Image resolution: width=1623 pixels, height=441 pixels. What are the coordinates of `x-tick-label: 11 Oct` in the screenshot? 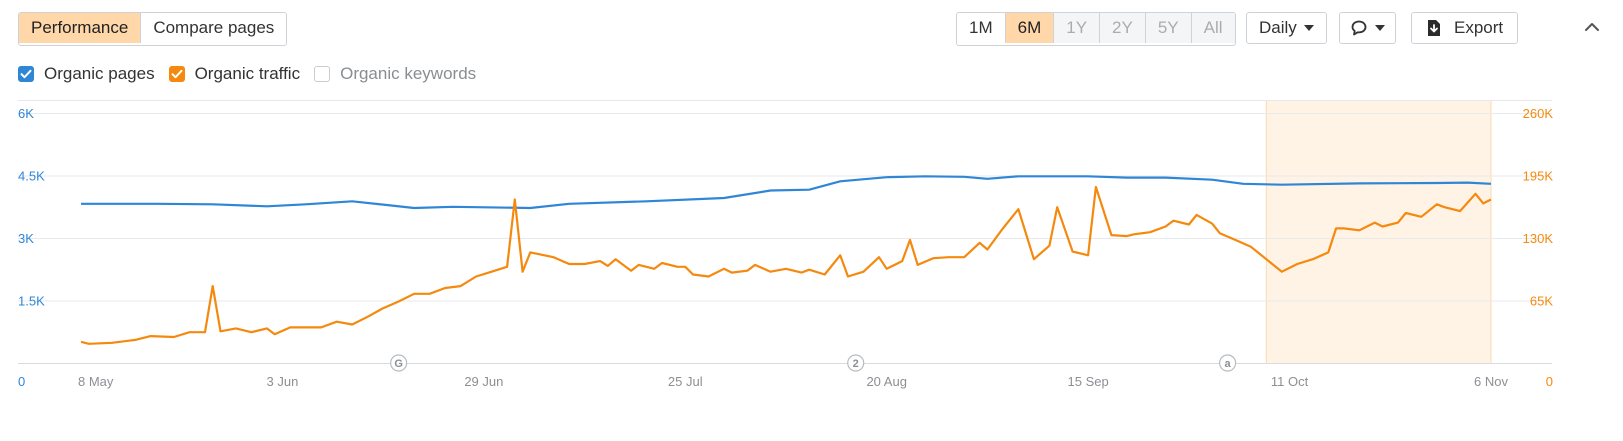 It's located at (1290, 381).